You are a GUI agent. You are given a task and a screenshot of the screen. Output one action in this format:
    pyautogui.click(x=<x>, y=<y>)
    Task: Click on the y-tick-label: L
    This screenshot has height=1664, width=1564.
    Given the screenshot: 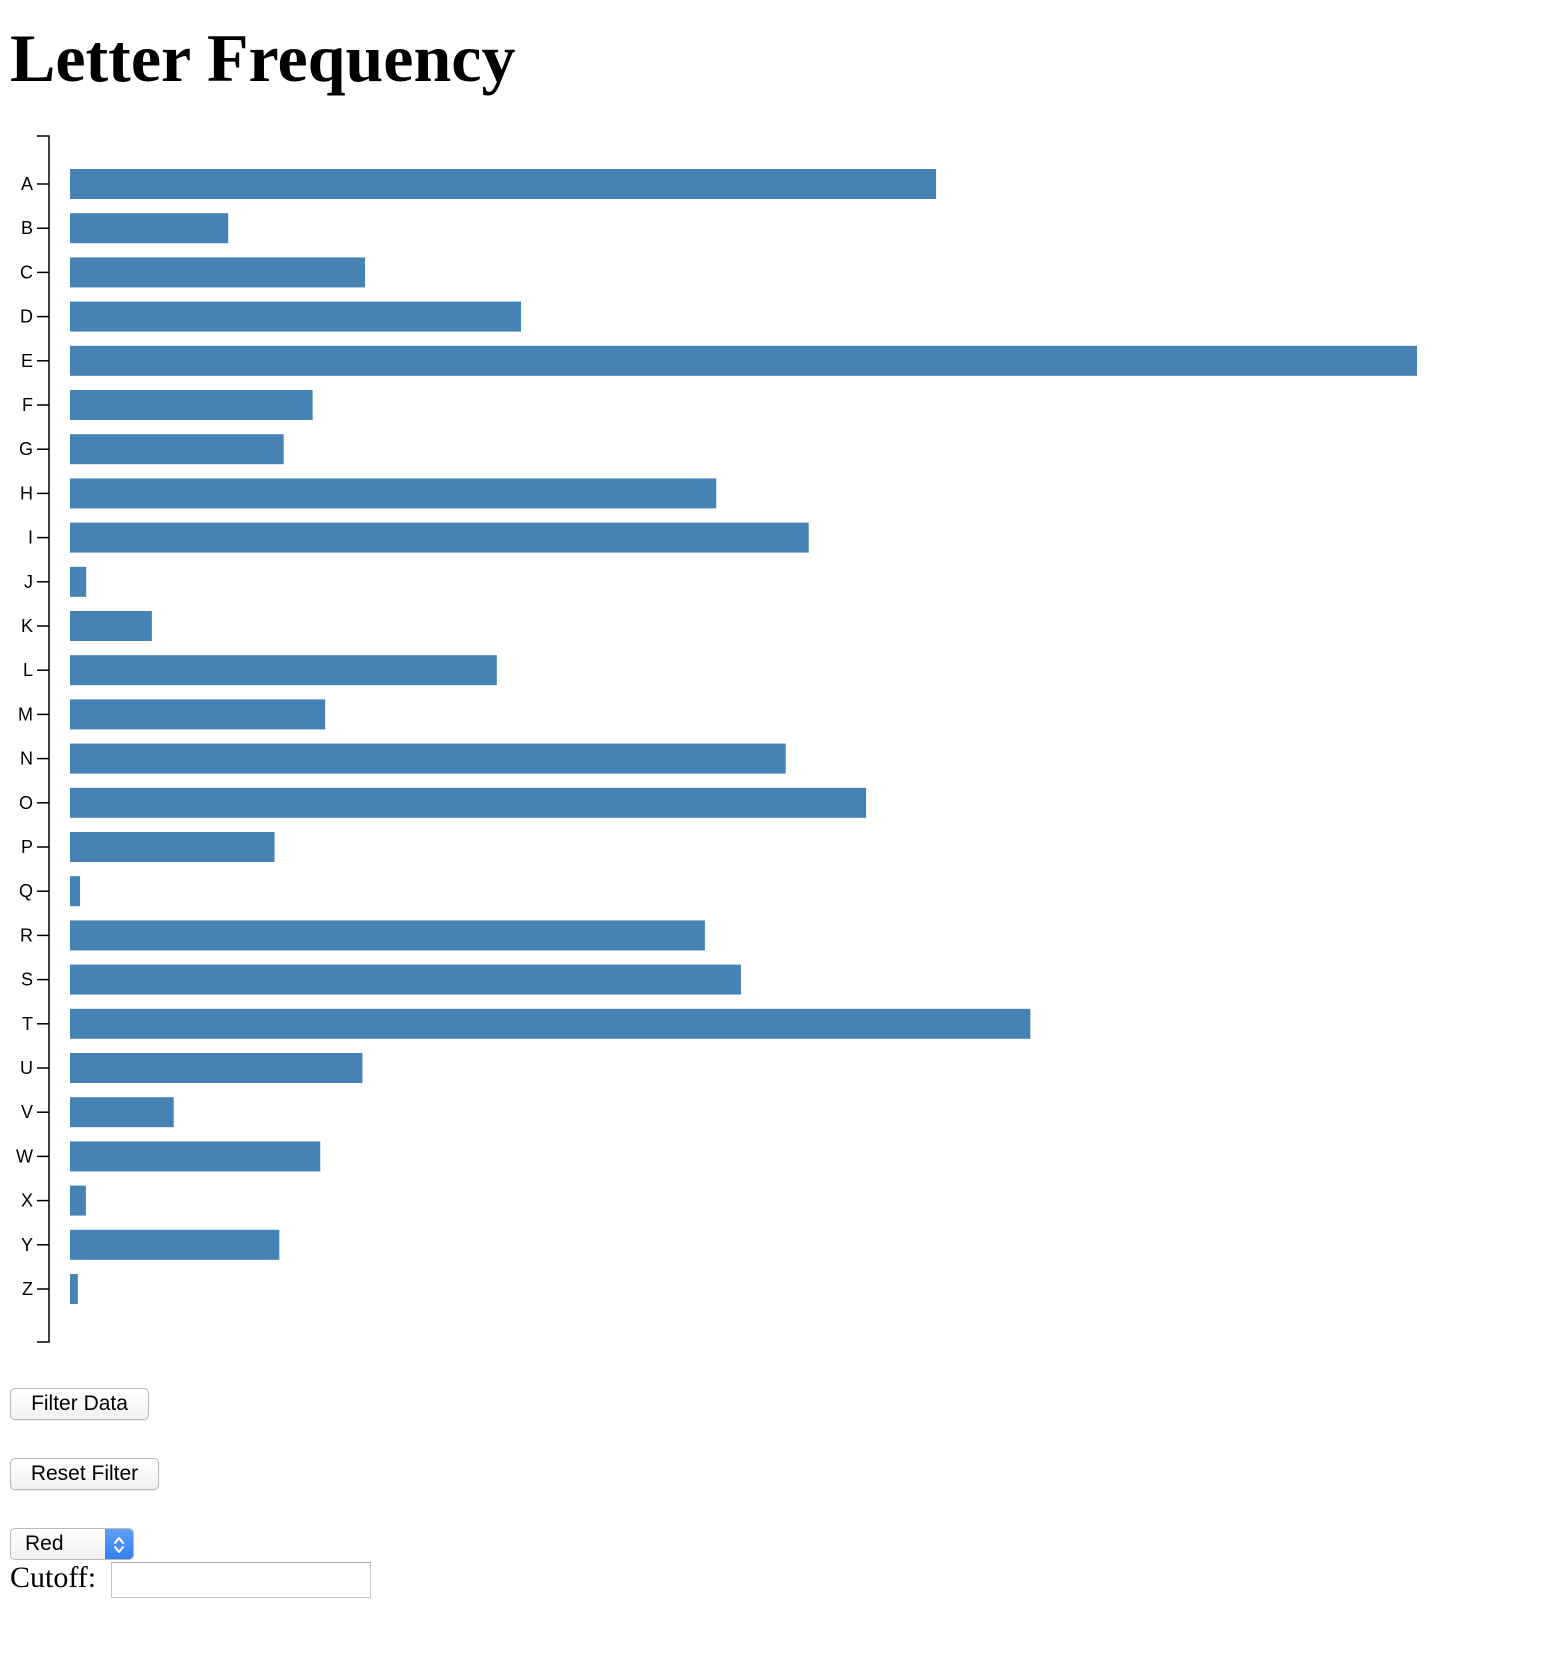 What is the action you would take?
    pyautogui.click(x=28, y=670)
    